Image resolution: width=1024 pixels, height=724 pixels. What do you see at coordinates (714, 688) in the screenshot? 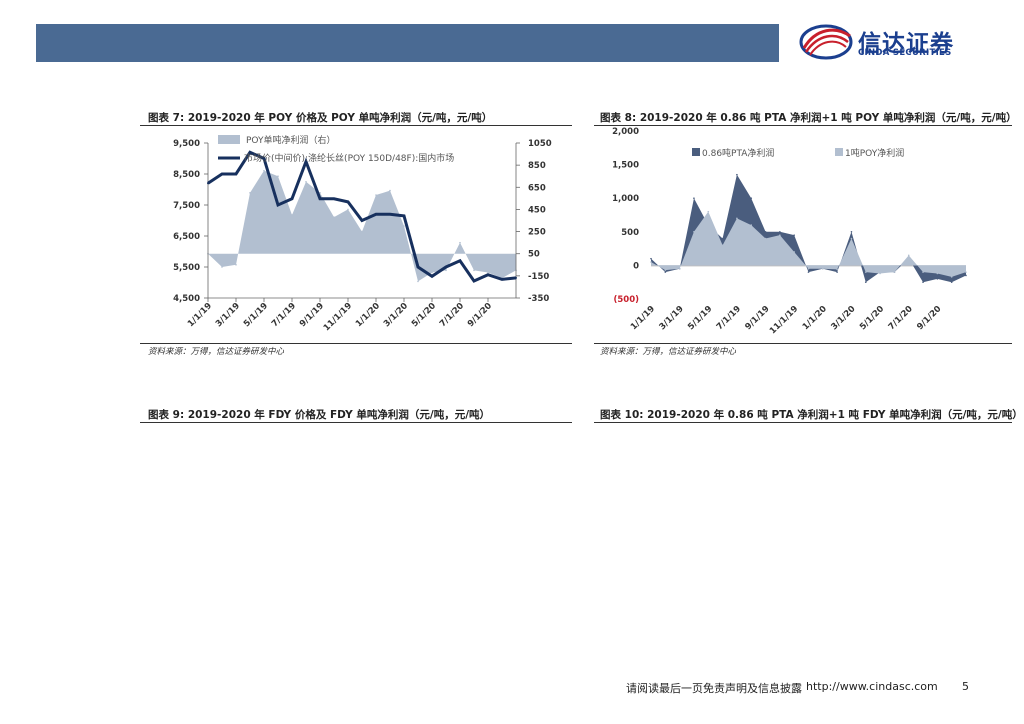
I see `footer-disclaimer: 请阅读最后一页免责声明及信息披露` at bounding box center [714, 688].